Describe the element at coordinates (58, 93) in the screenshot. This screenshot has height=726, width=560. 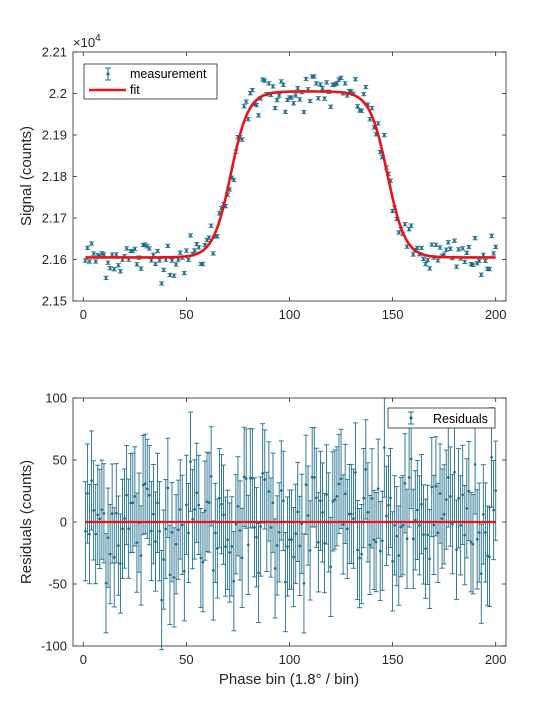
I see `signal-ytick-label: 2.2` at that location.